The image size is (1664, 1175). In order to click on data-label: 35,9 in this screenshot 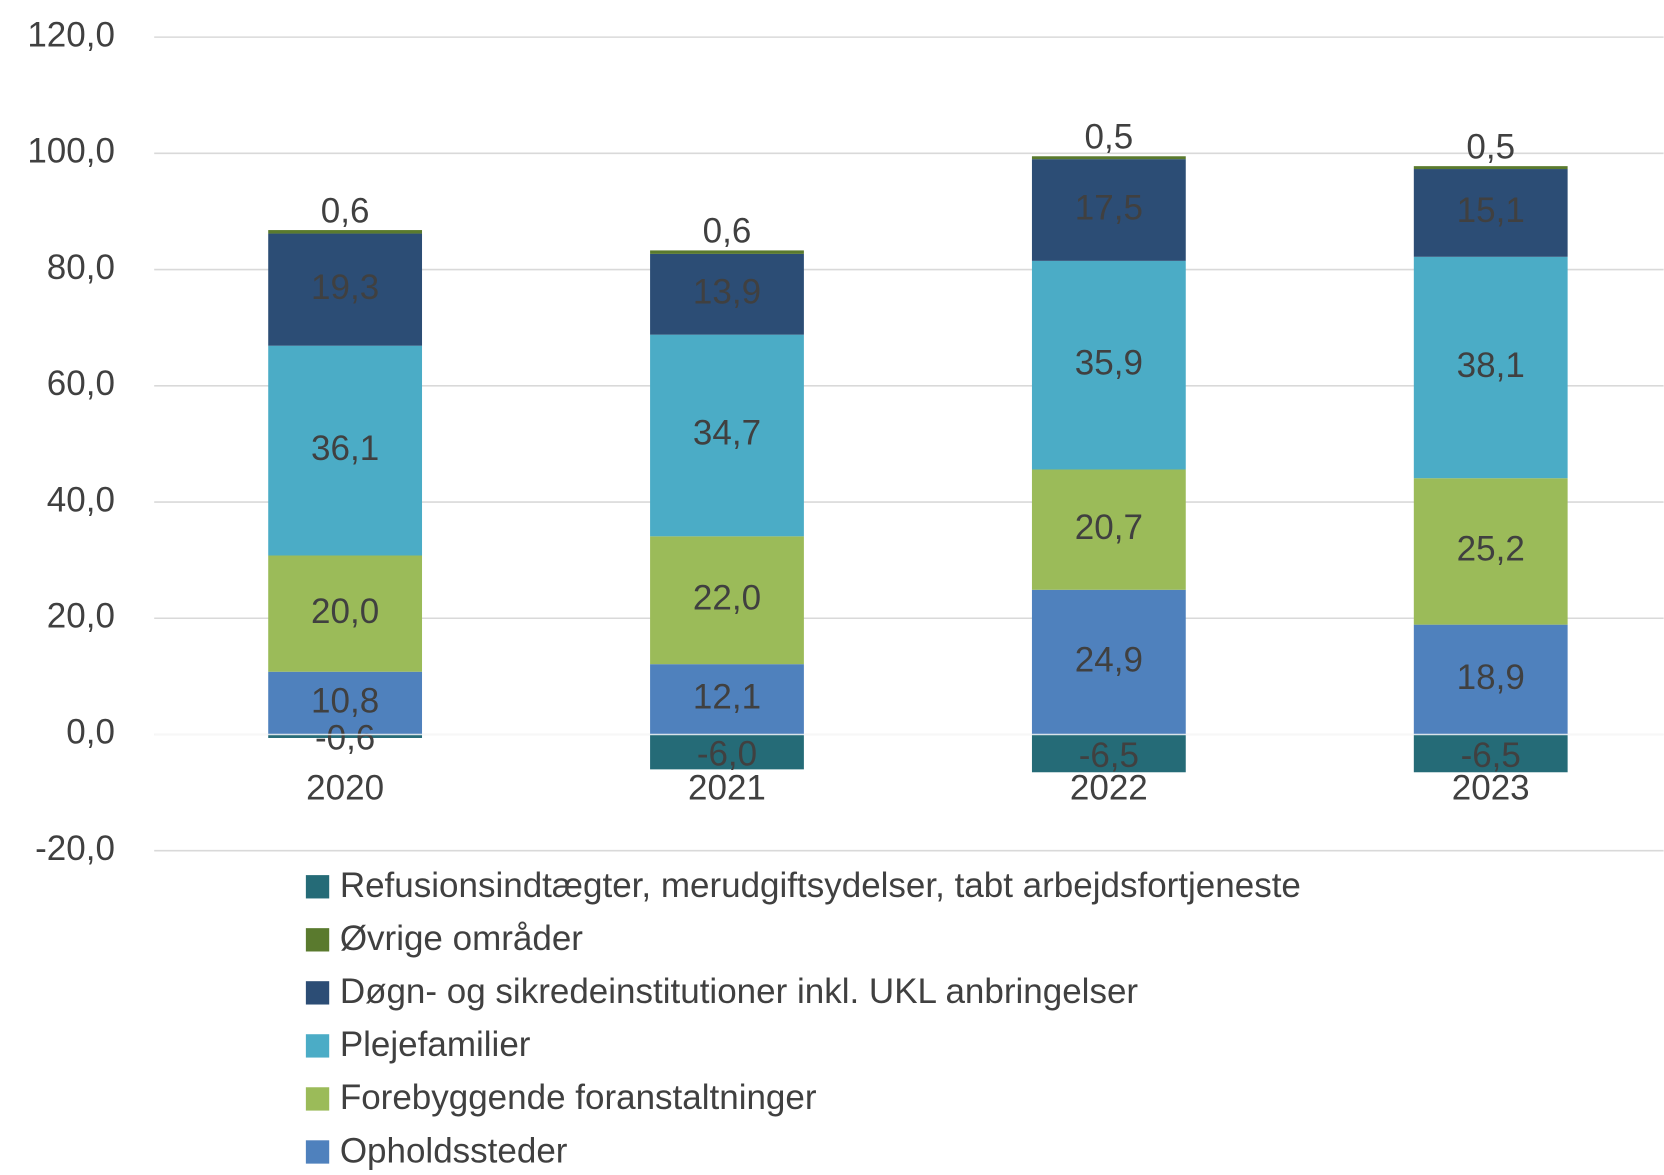, I will do `click(1109, 362)`.